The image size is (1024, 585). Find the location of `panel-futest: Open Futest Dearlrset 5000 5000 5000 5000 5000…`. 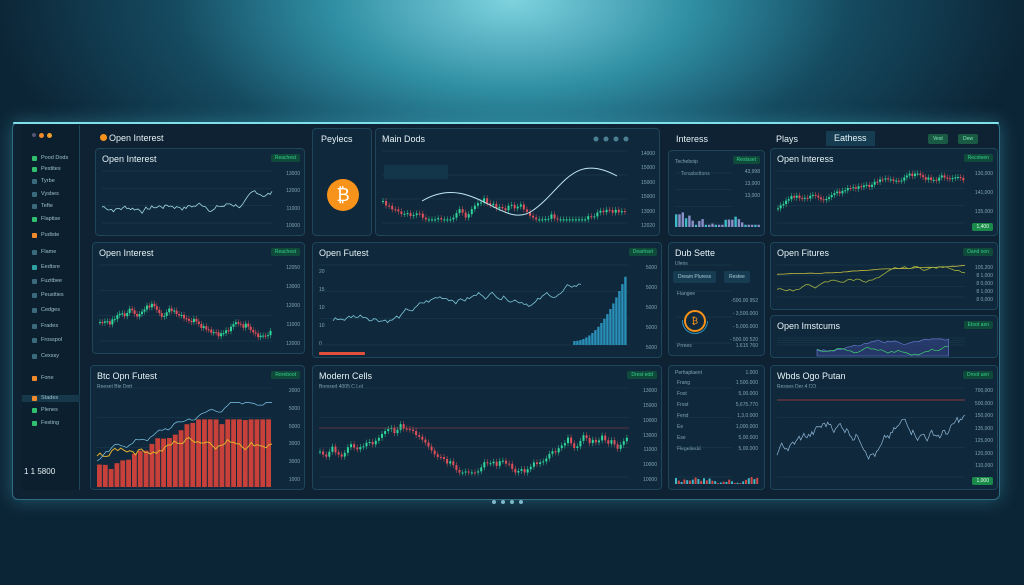

panel-futest: Open Futest Dearlrset 5000 5000 5000 5000 5000… is located at coordinates (487, 300).